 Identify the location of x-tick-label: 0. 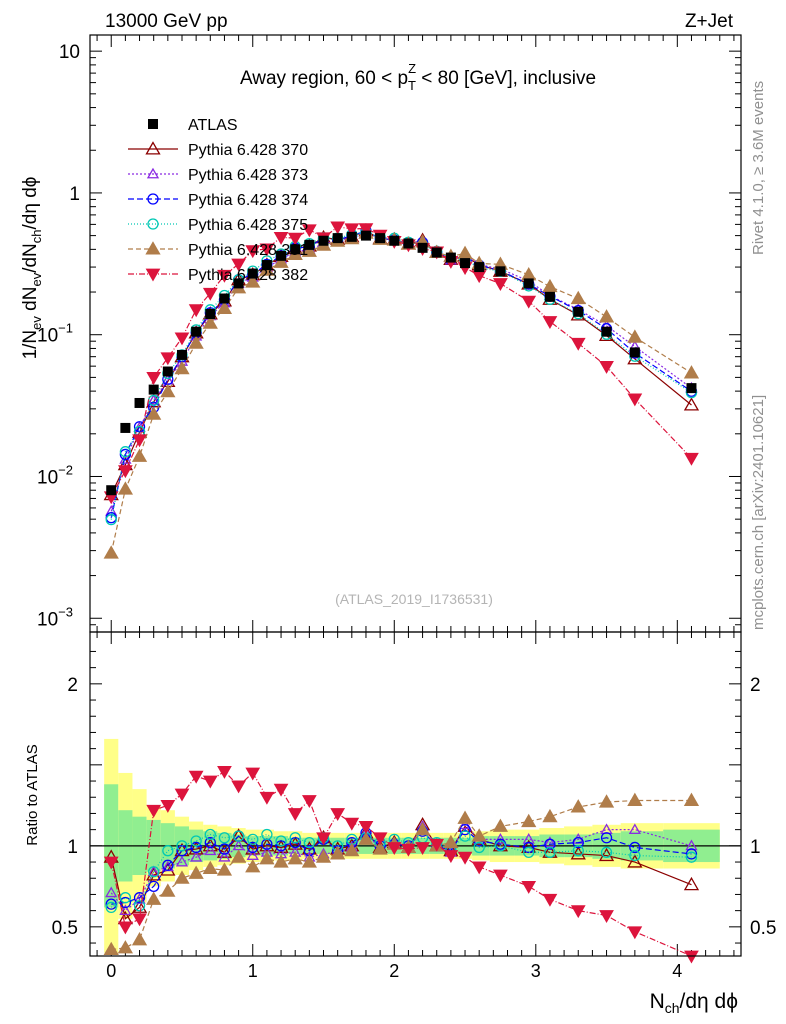
(111, 971).